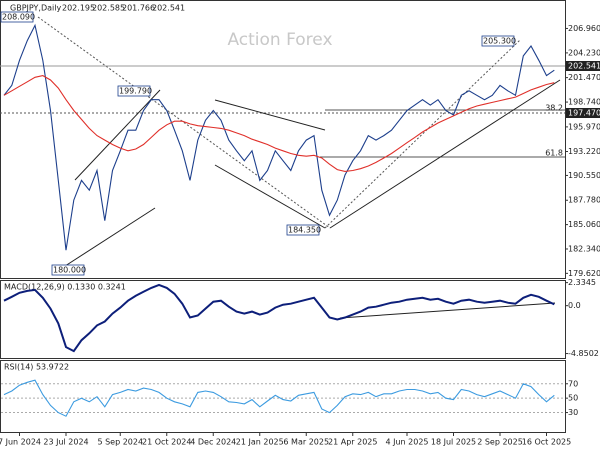  Describe the element at coordinates (166, 442) in the screenshot. I see `x-tick-label: 21 Oct 2024` at that location.